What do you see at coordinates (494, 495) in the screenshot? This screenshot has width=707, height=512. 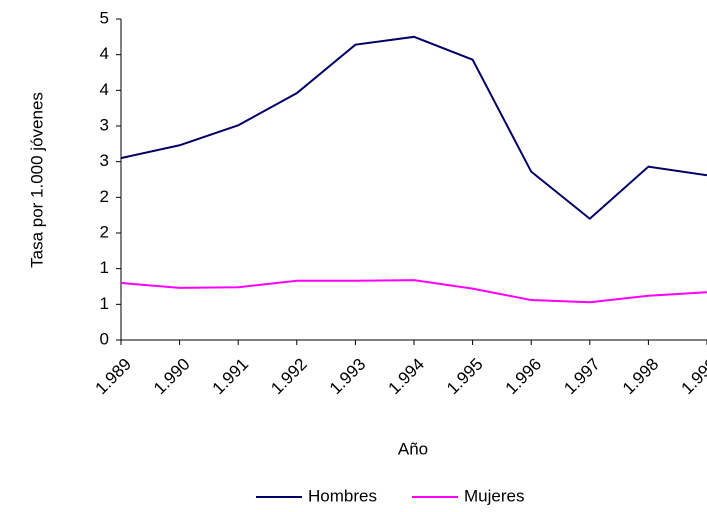 I see `legend-label: Mujeres` at bounding box center [494, 495].